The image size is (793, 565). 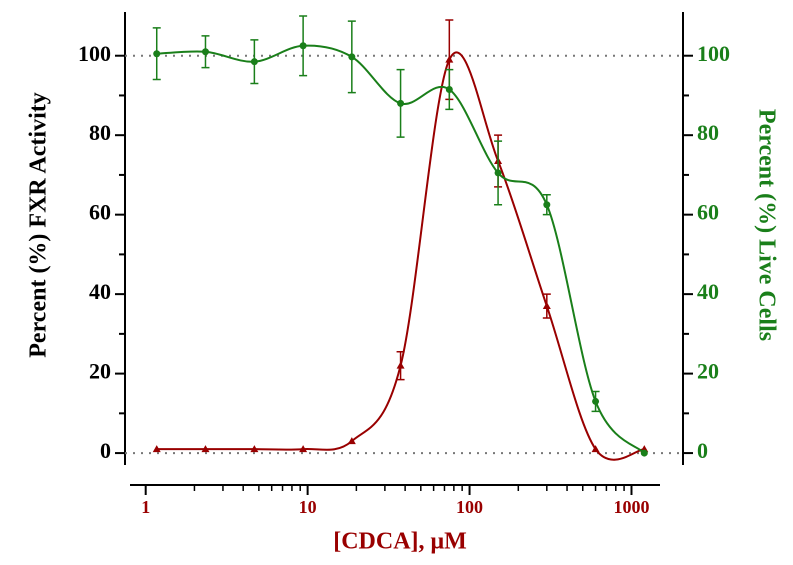 What do you see at coordinates (708, 291) in the screenshot?
I see `y2-tick-label: 40` at bounding box center [708, 291].